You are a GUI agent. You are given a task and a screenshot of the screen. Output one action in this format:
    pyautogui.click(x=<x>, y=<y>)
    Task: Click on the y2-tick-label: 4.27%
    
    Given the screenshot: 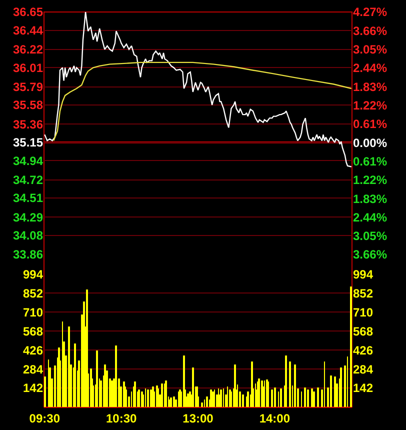 What is the action you would take?
    pyautogui.click(x=370, y=12)
    